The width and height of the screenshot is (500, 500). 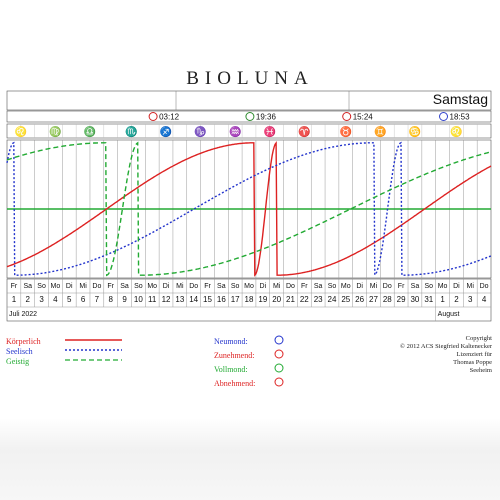 I want to click on legend-label-koerperlich: Körperlich, so click(x=23, y=341).